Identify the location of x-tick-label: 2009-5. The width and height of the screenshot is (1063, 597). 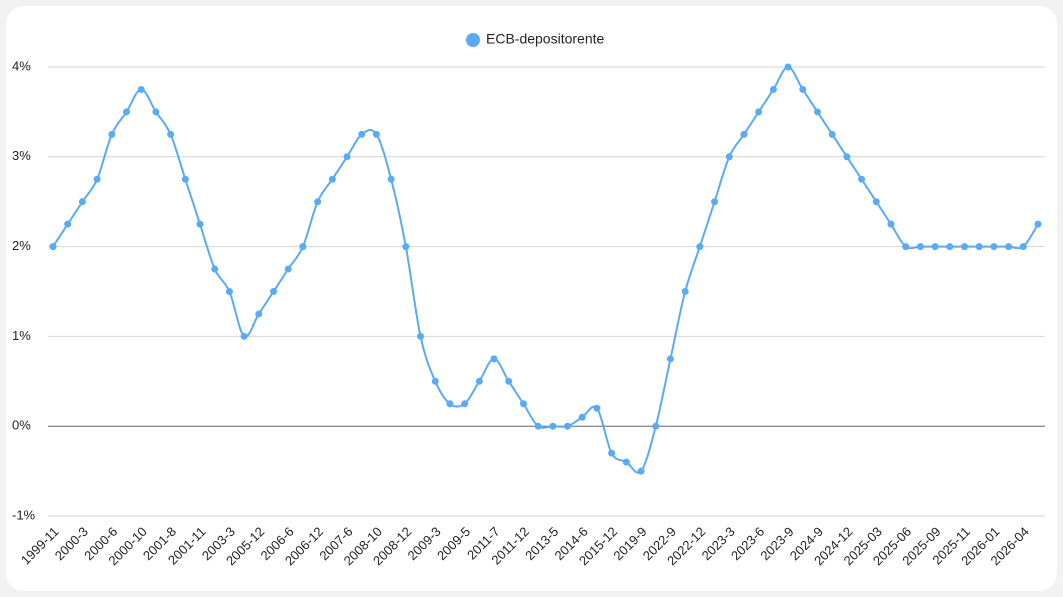
(453, 543).